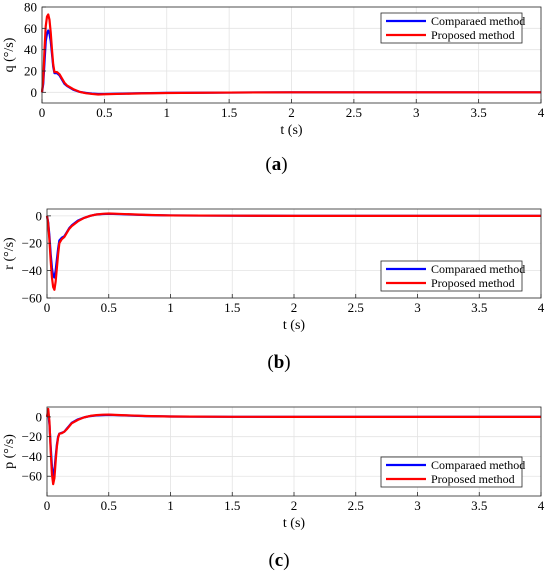  What do you see at coordinates (30, 28) in the screenshot?
I see `y-tick-label: 60` at bounding box center [30, 28].